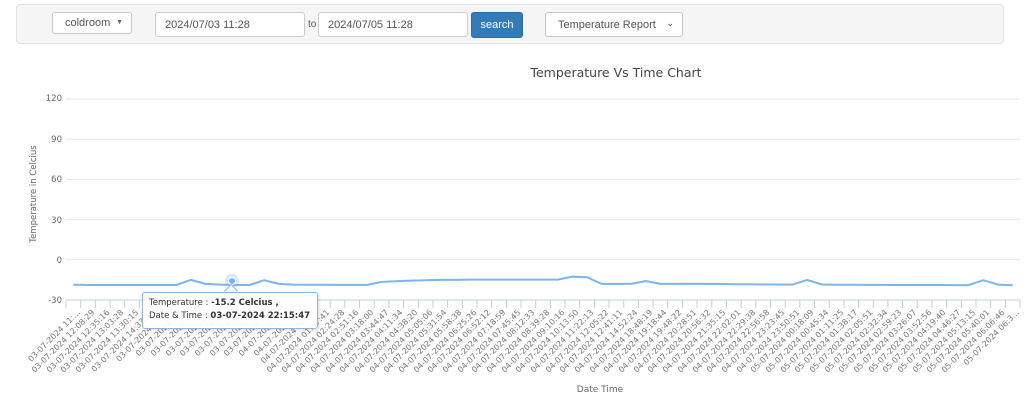  Describe the element at coordinates (180, 303) in the screenshot. I see `tooltip-temp-label: Temperature :` at that location.